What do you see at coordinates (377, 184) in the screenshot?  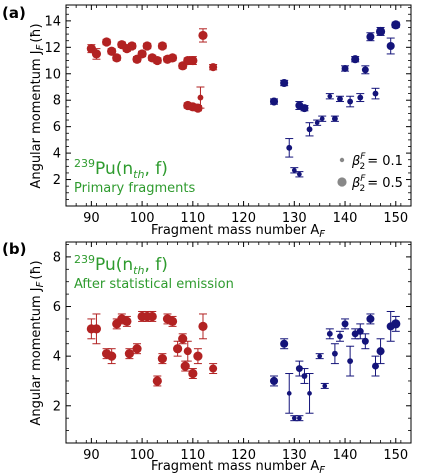 I see `legend-entry-large: βF 2 = 0.5` at bounding box center [377, 184].